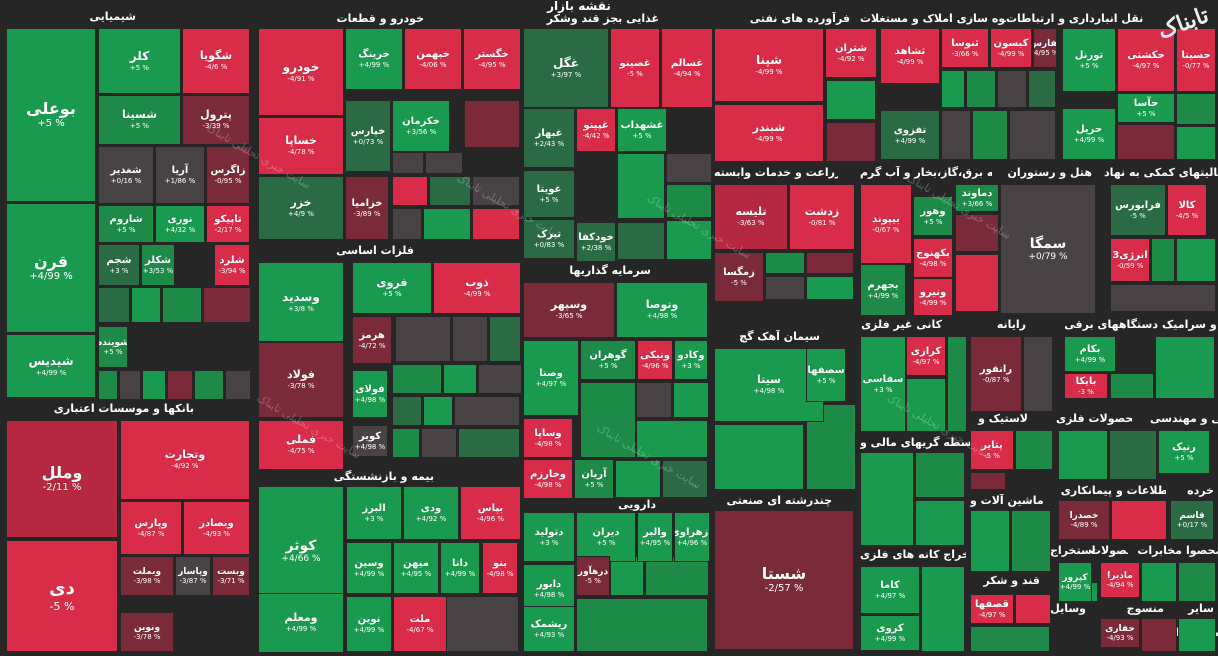  Describe the element at coordinates (549, 239) in the screenshot. I see `stock-tile: تبرک +0/83 %` at that location.